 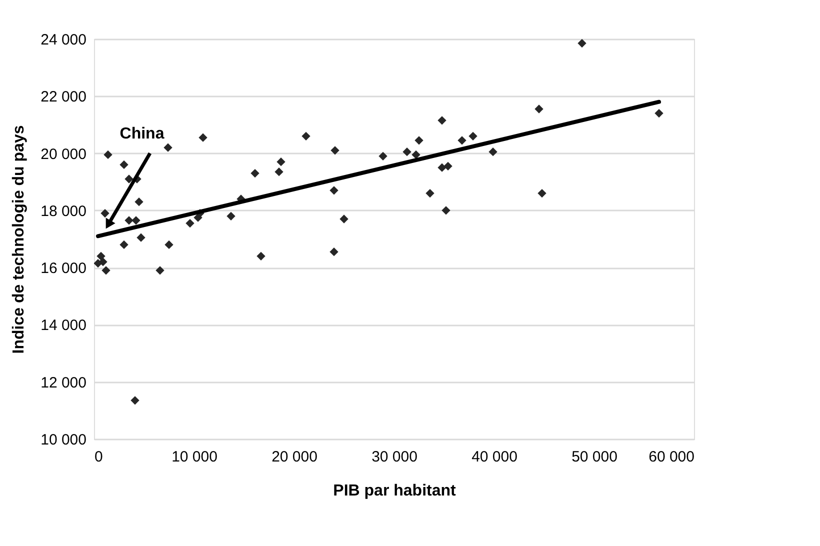 What do you see at coordinates (63, 154) in the screenshot?
I see `y-tick-label: 20 000` at bounding box center [63, 154].